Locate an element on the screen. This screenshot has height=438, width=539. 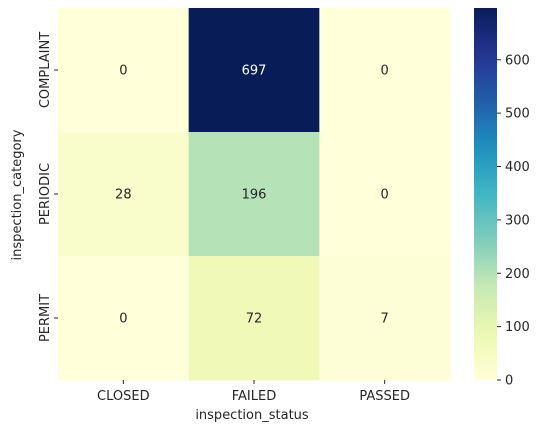
cell-value-label: 196 is located at coordinates (254, 195).